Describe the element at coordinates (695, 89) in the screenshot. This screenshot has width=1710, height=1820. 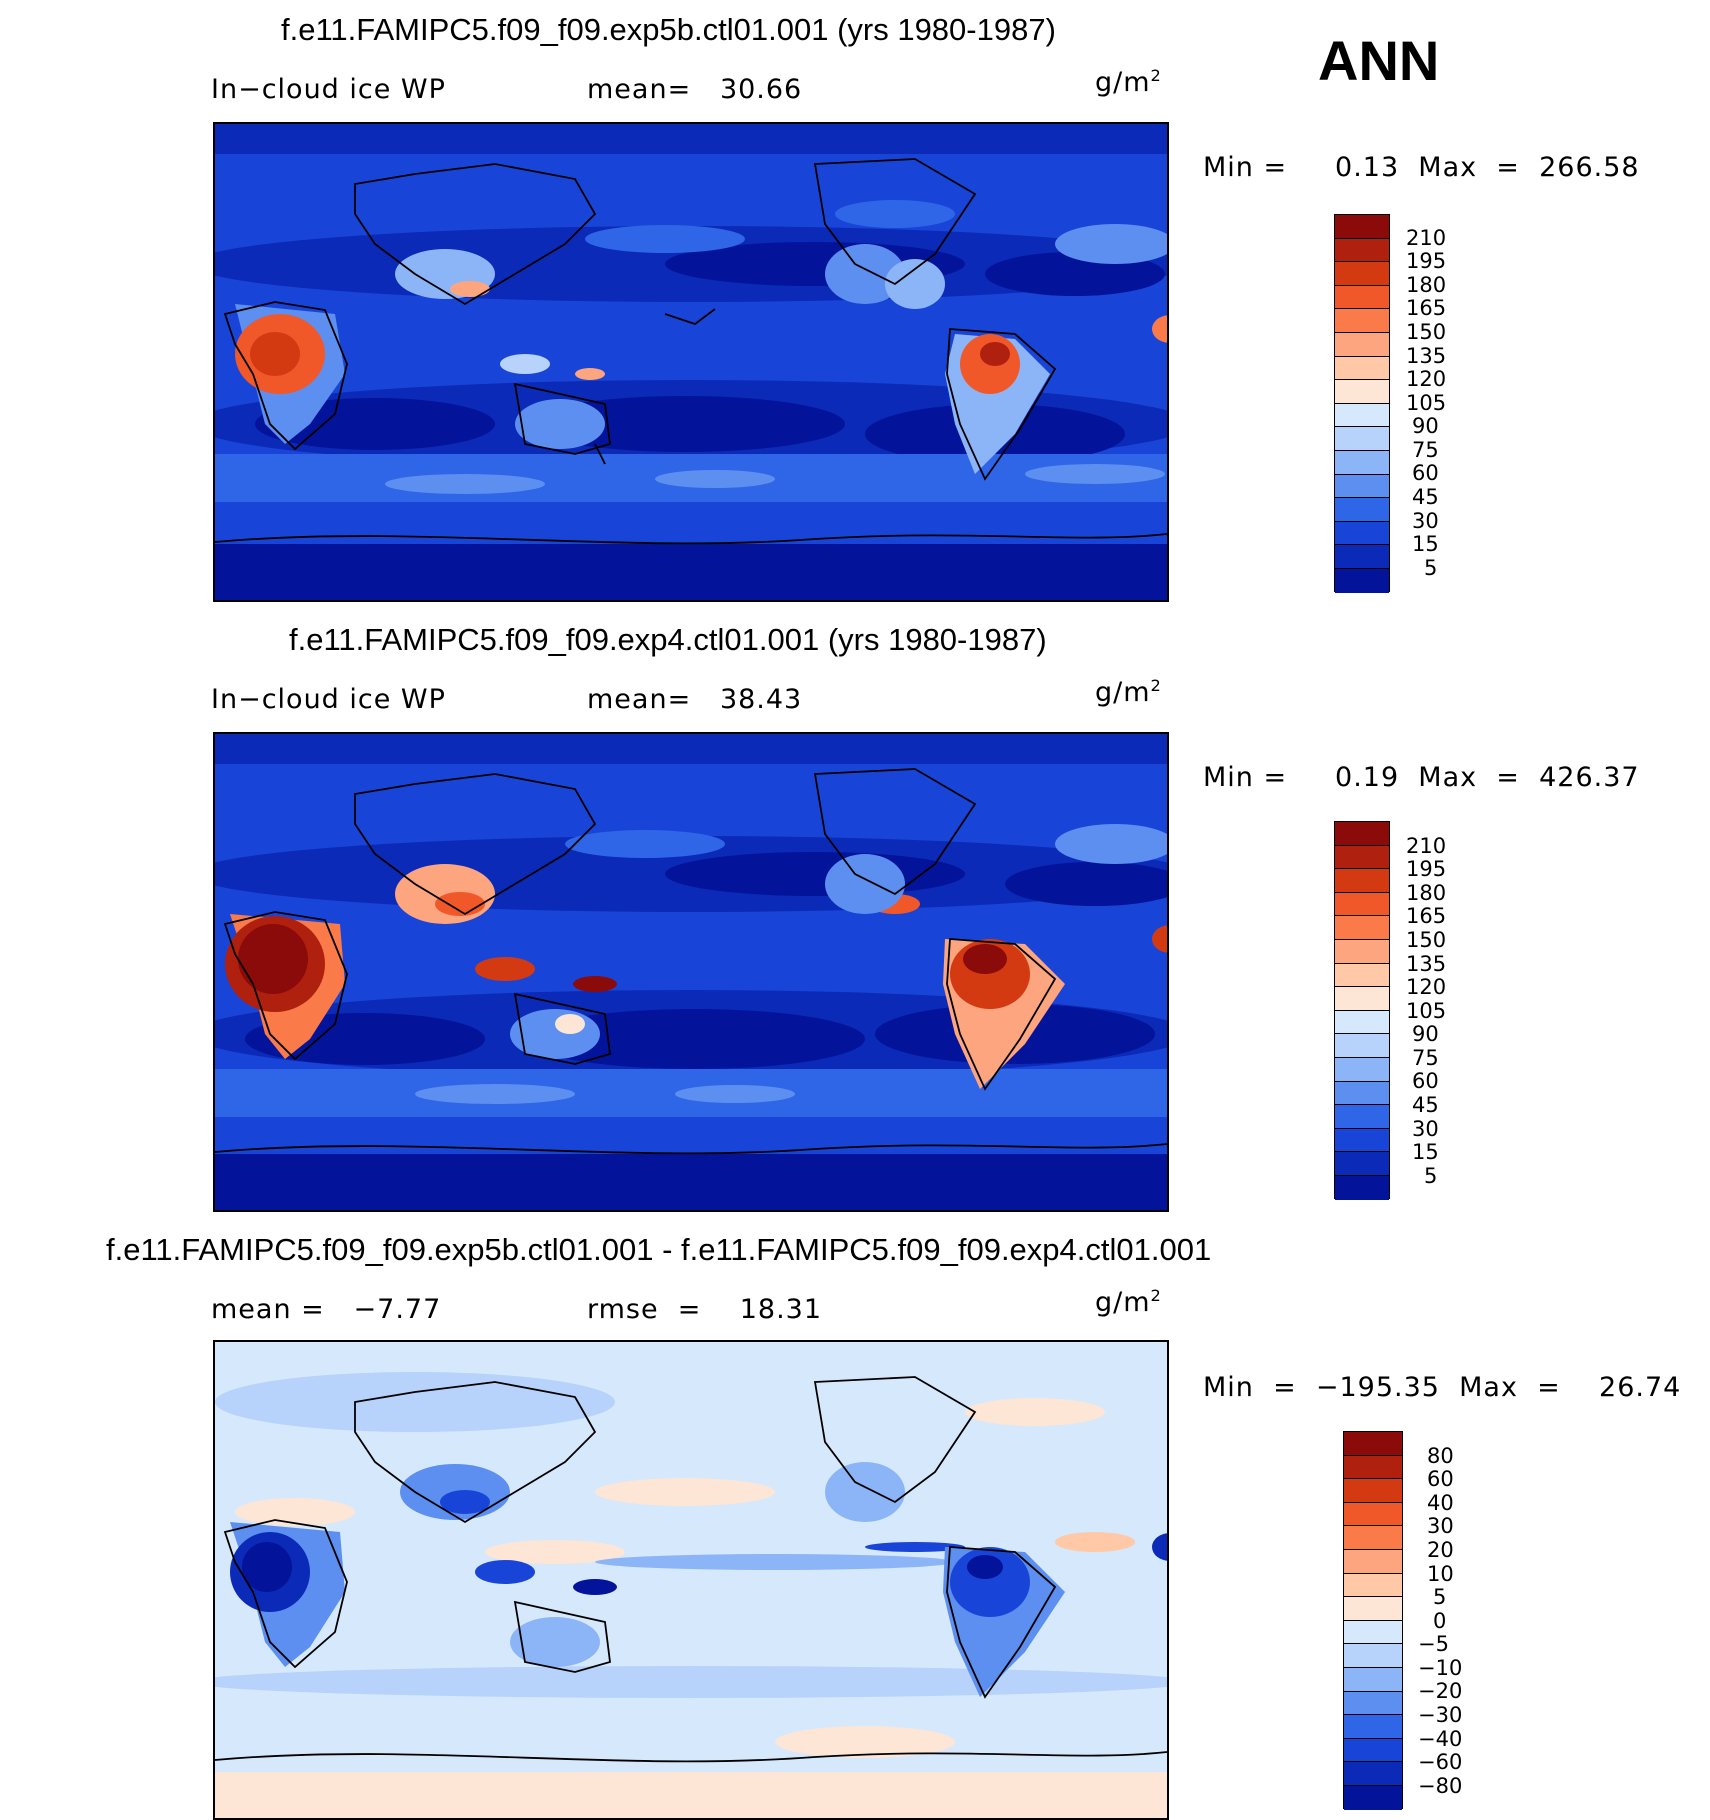
I see `panel1-mean: mean= 30.66` at that location.